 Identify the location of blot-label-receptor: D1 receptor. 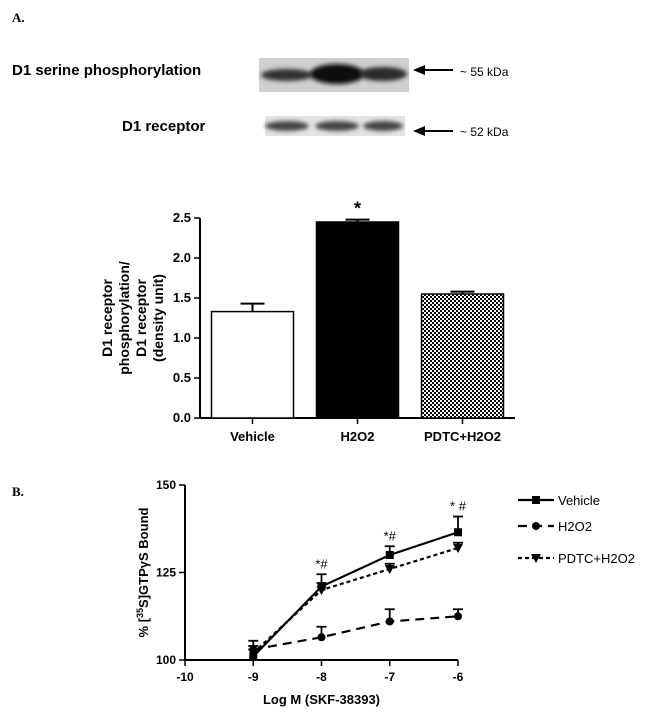
(164, 126).